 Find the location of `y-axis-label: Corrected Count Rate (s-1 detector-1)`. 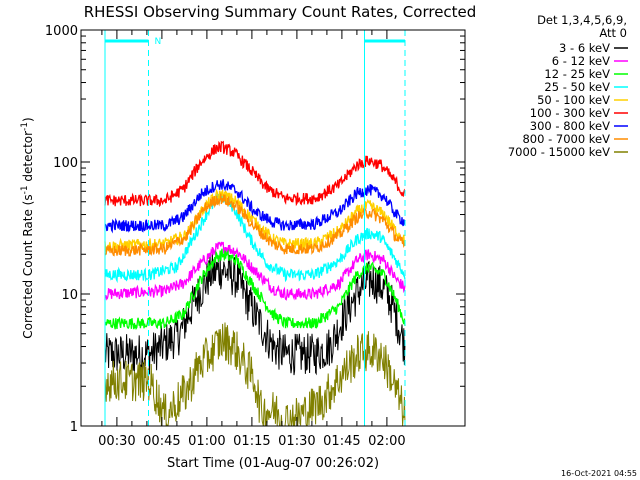

y-axis-label: Corrected Count Rate (s-1 detector-1) is located at coordinates (27, 227).